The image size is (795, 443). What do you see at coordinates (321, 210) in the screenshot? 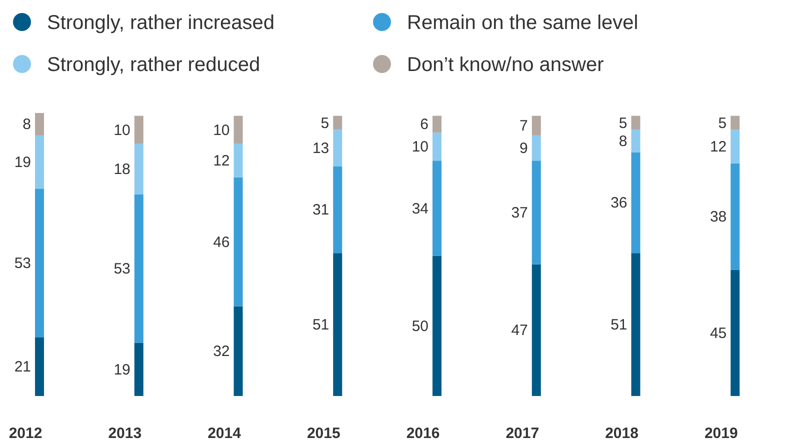
I see `data-label: 31` at bounding box center [321, 210].